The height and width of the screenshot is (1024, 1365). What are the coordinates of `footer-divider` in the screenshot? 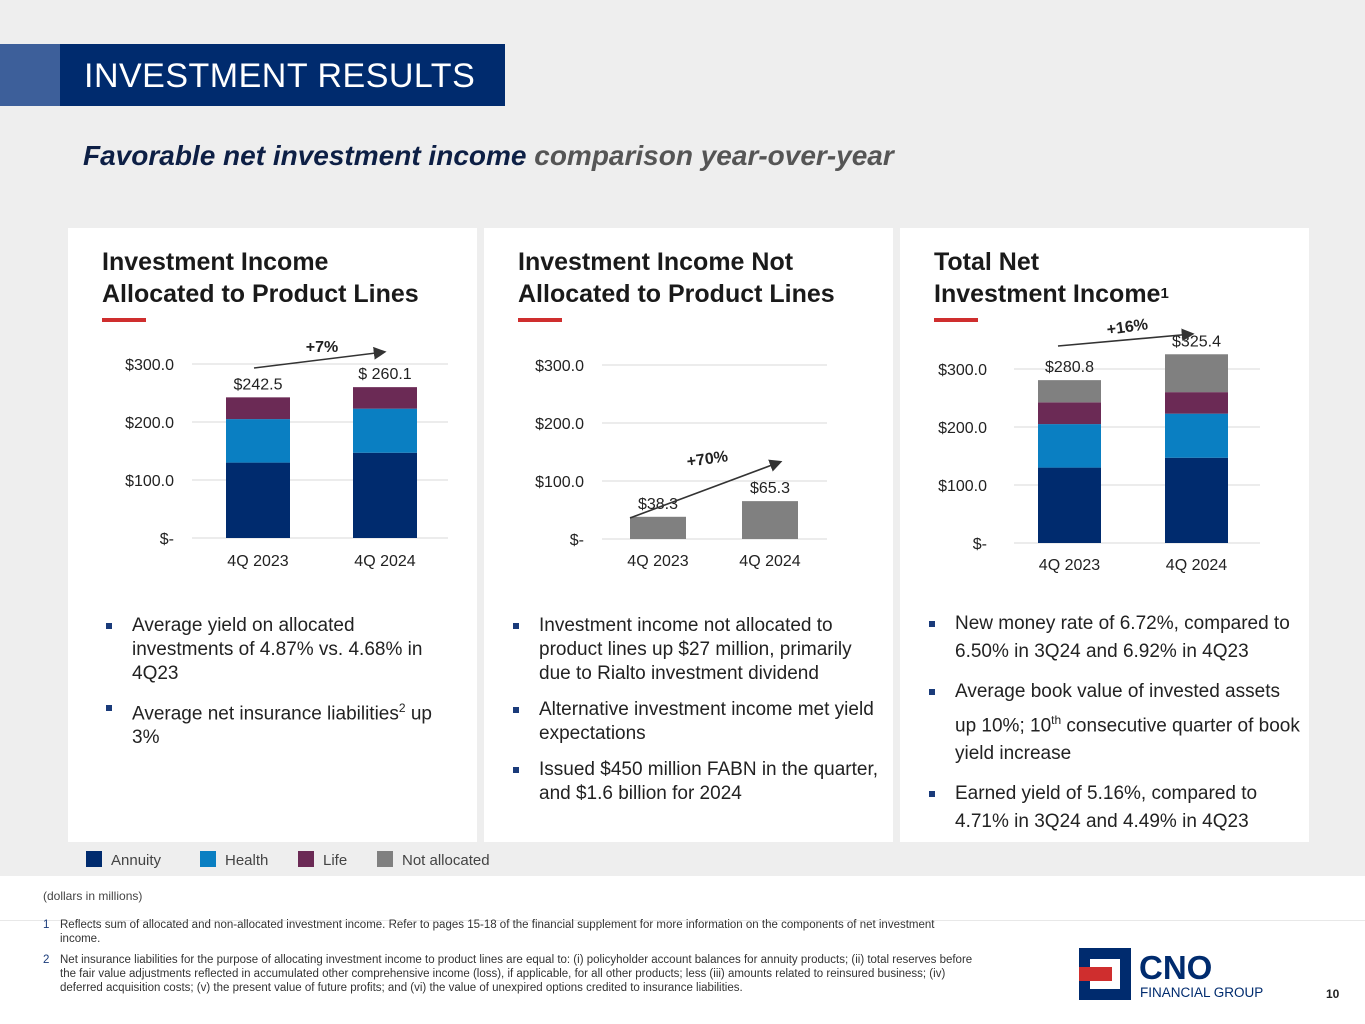 It's located at (682, 920).